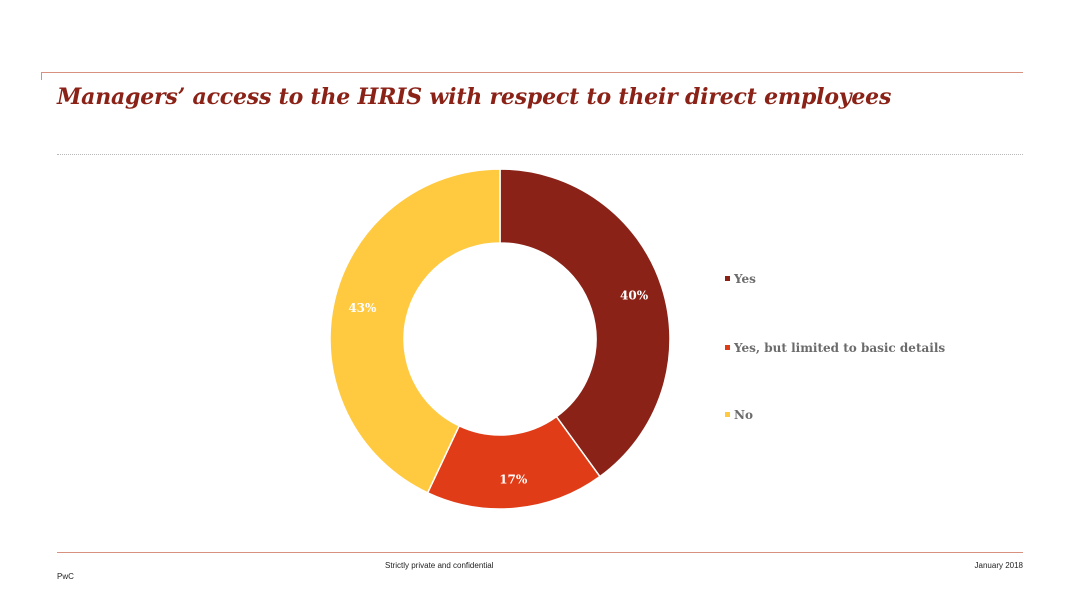 This screenshot has height=607, width=1080. Describe the element at coordinates (362, 308) in the screenshot. I see `data-label-no: 43%` at that location.